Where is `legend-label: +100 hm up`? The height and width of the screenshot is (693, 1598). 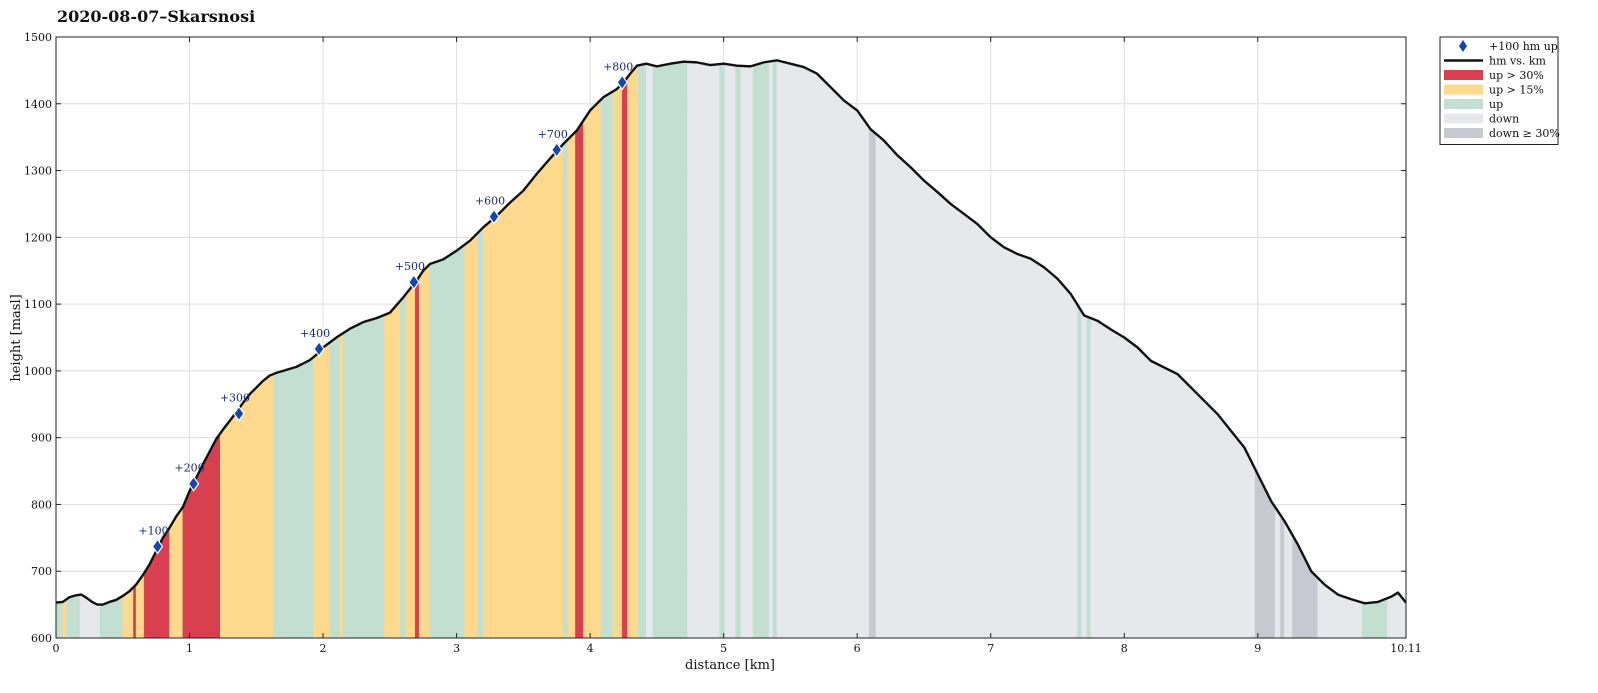
legend-label: +100 hm up is located at coordinates (1523, 46).